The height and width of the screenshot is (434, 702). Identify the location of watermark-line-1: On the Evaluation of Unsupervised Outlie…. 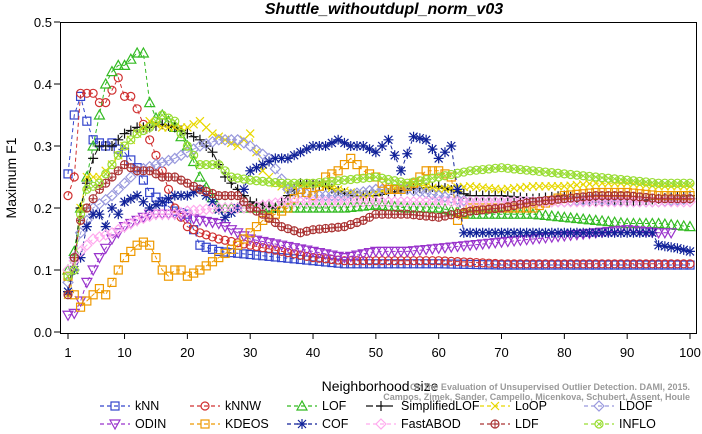
(550, 387).